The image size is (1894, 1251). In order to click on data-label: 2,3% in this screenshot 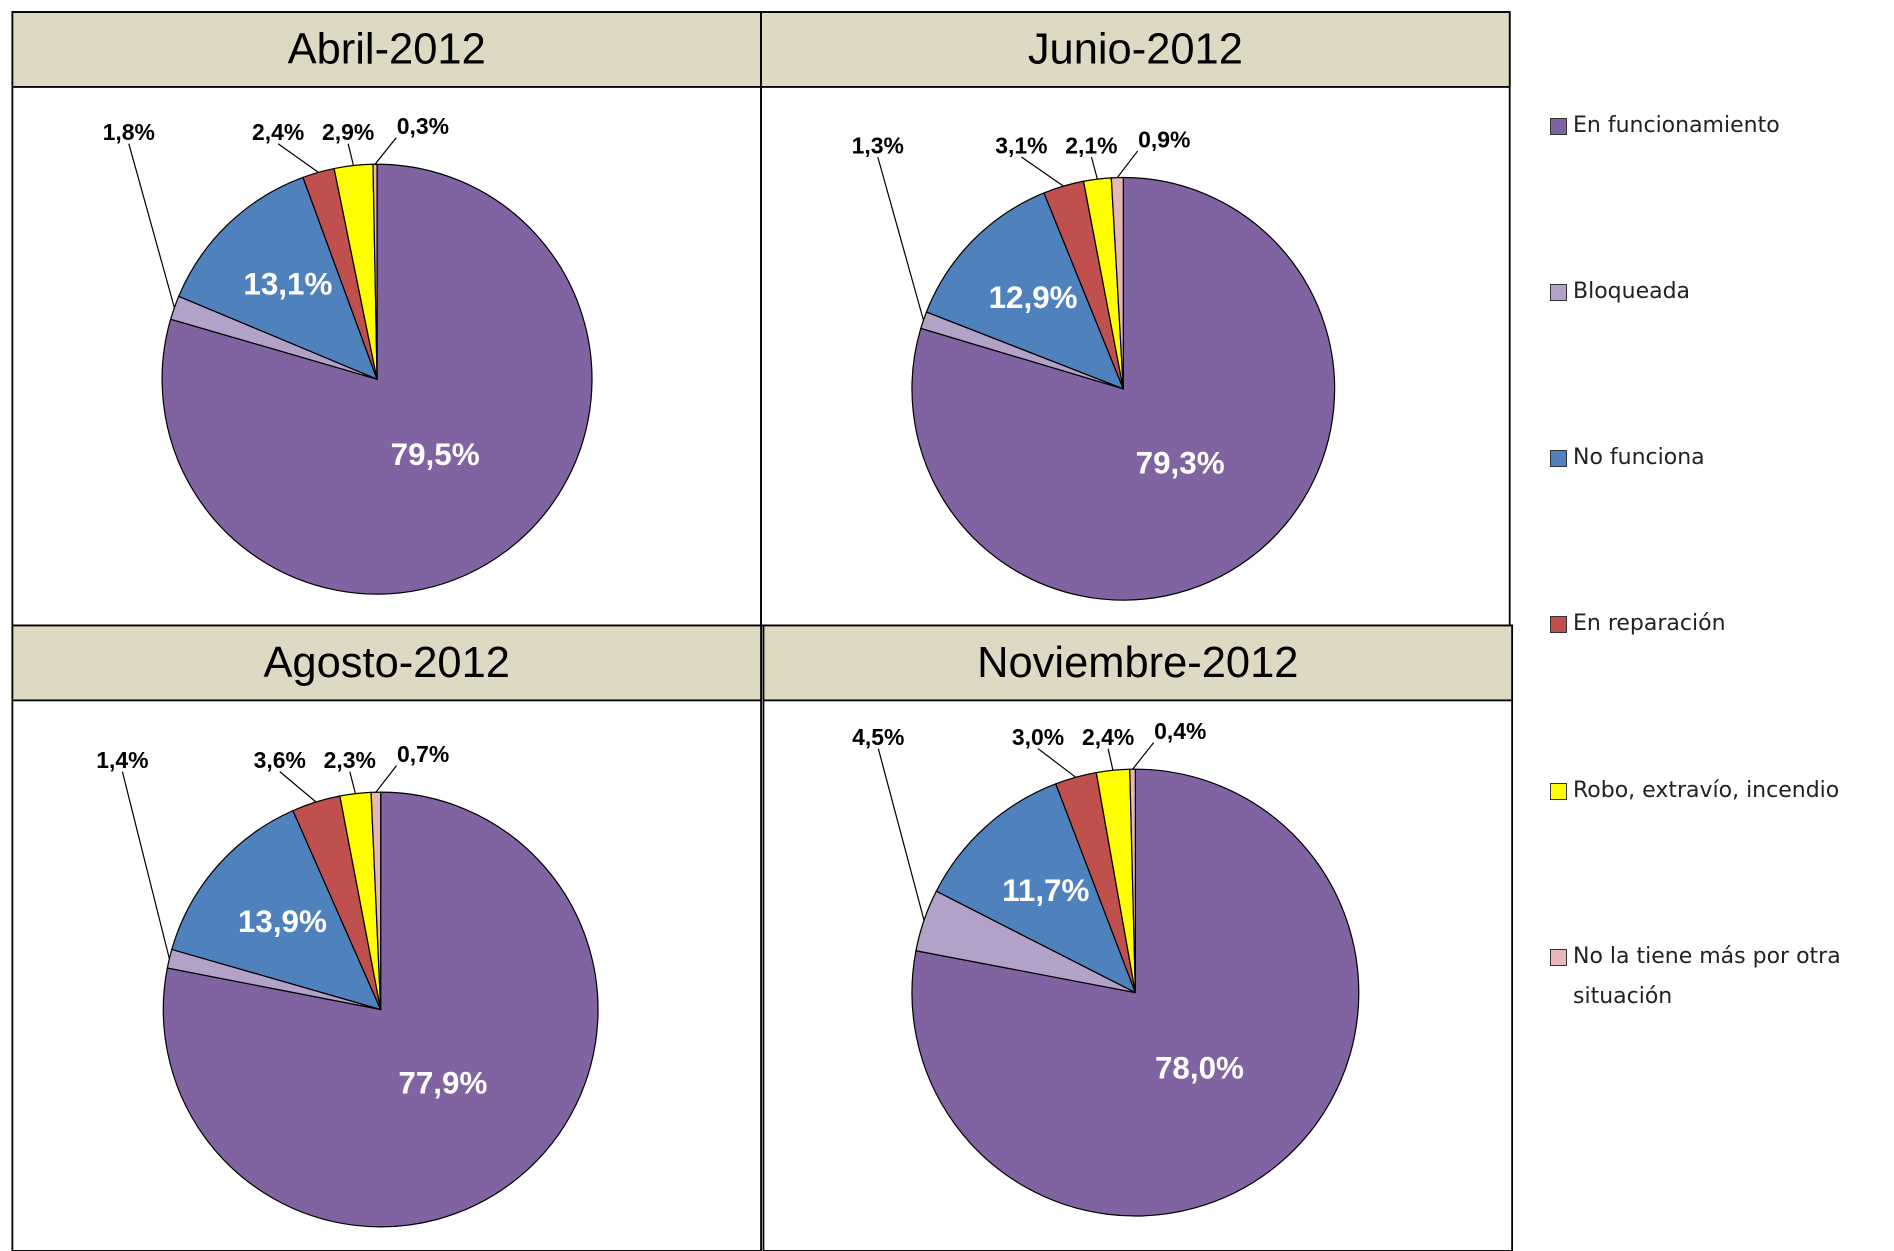, I will do `click(350, 760)`.